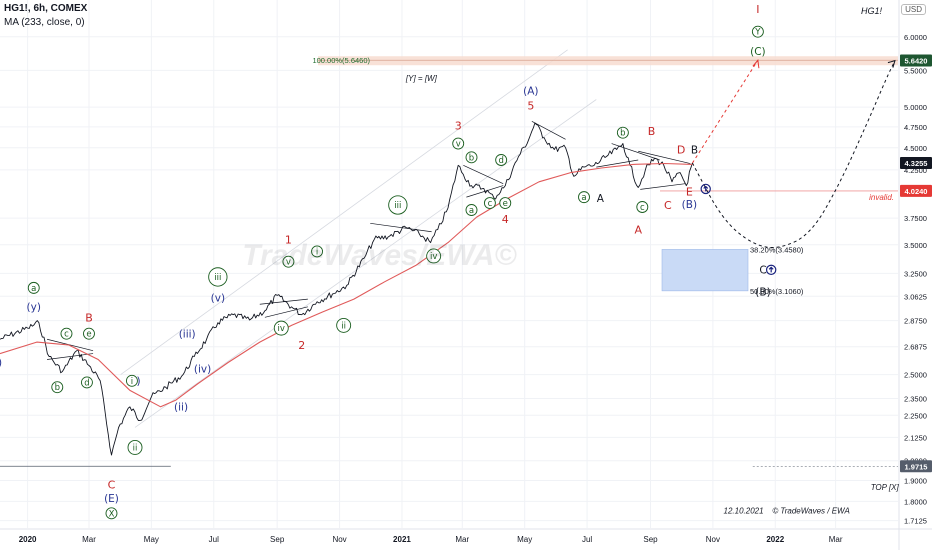  Describe the element at coordinates (915, 37) in the screenshot. I see `y-tick-label: 6.0000` at that location.